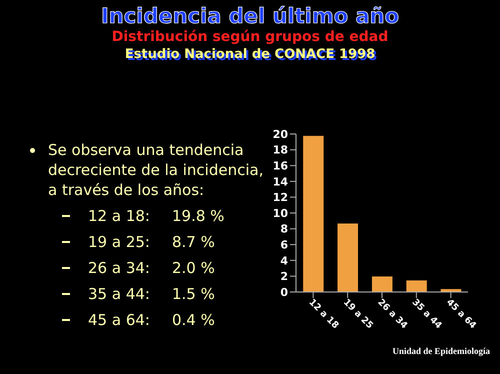 This screenshot has height=374, width=500. I want to click on y-tick-label: 16, so click(280, 166).